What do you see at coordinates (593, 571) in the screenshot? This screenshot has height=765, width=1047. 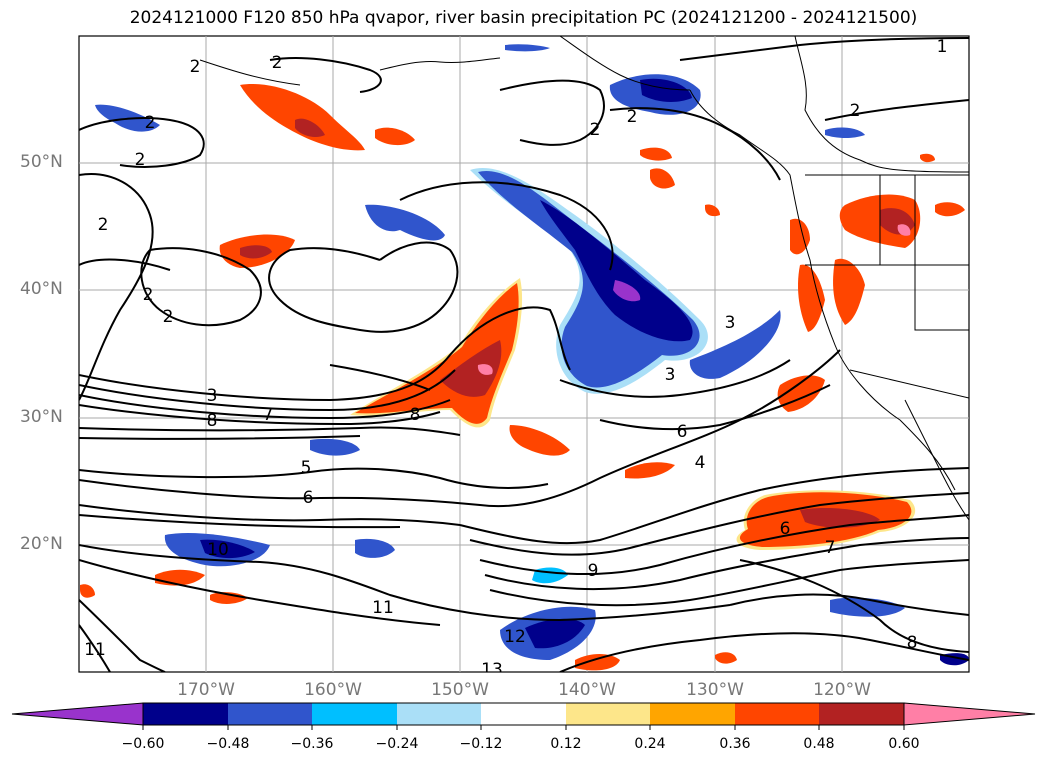 I see `contour-label: 9` at bounding box center [593, 571].